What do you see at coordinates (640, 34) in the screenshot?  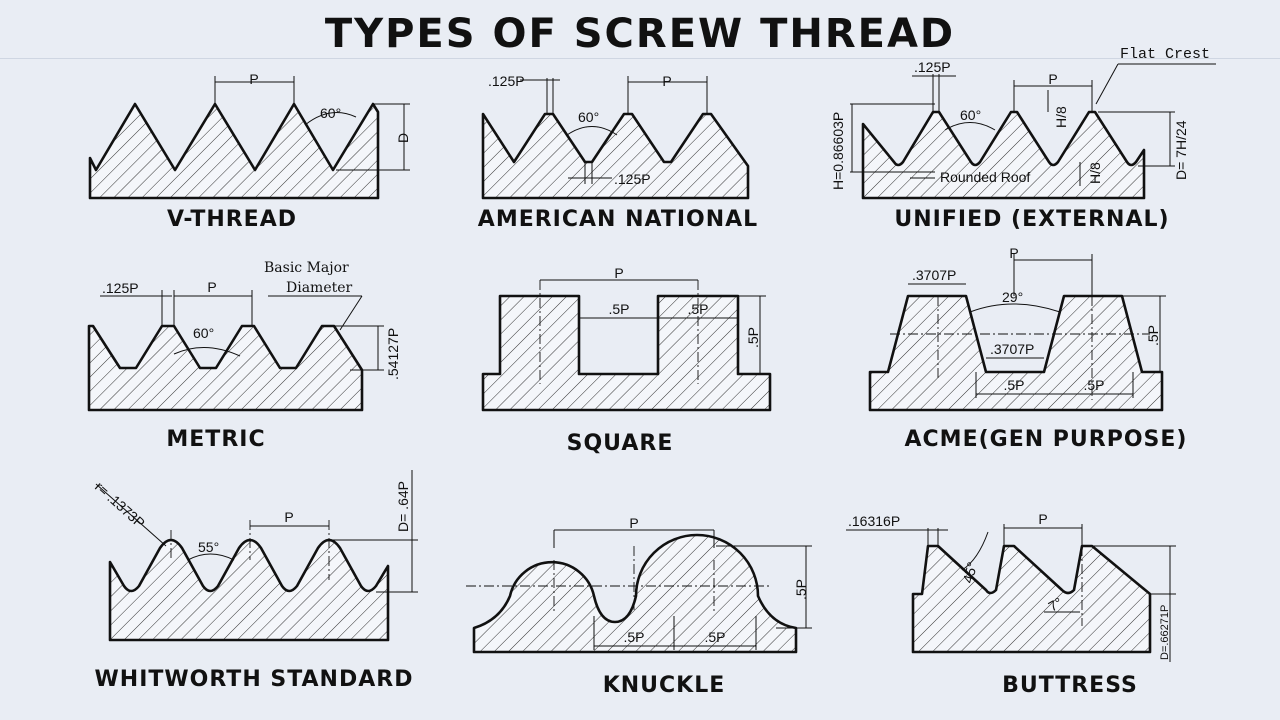 I see `page-title: TYPES OF SCREW THREAD` at bounding box center [640, 34].